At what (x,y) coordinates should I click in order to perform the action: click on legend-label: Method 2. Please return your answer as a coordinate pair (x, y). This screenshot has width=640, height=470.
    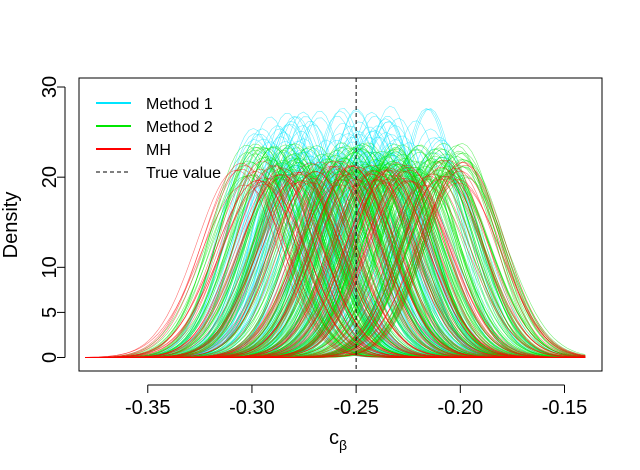
    Looking at the image, I should click on (179, 127).